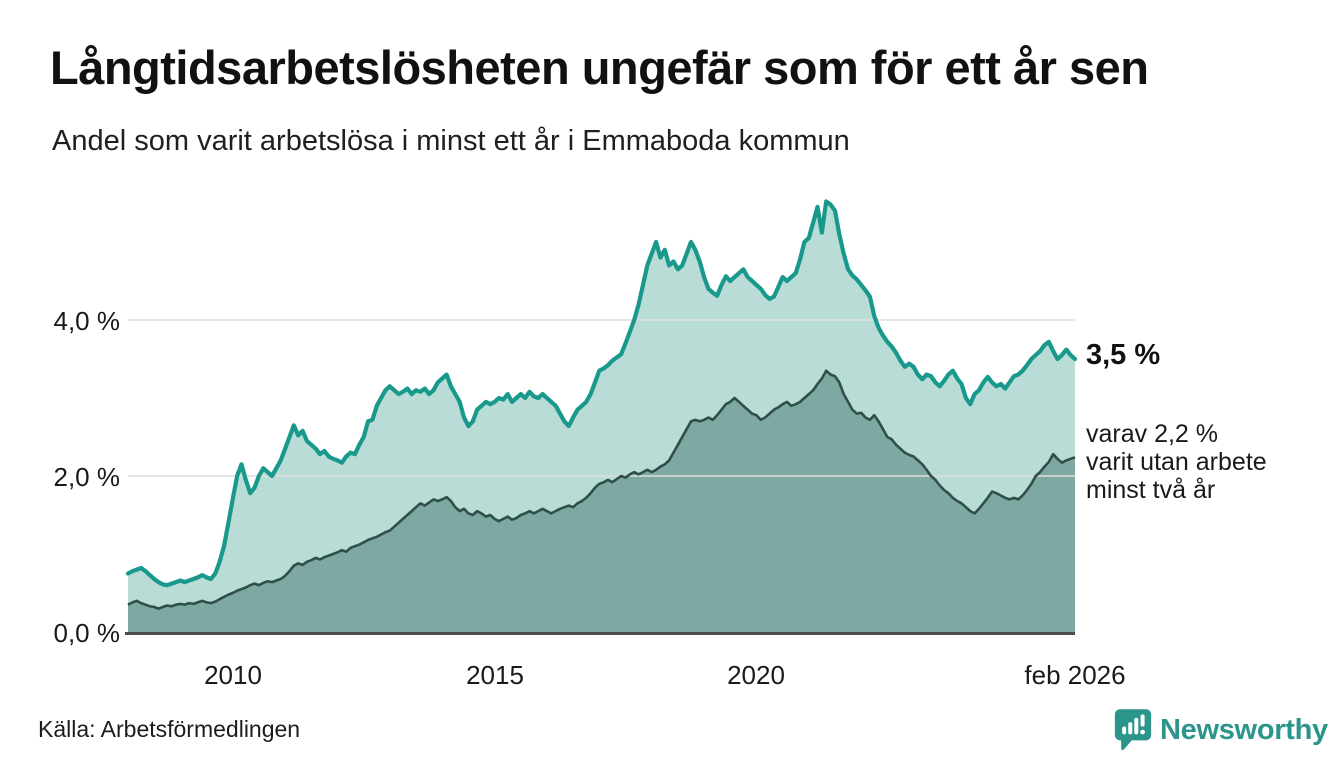  Describe the element at coordinates (495, 675) in the screenshot. I see `x-tick-label: 2015` at that location.